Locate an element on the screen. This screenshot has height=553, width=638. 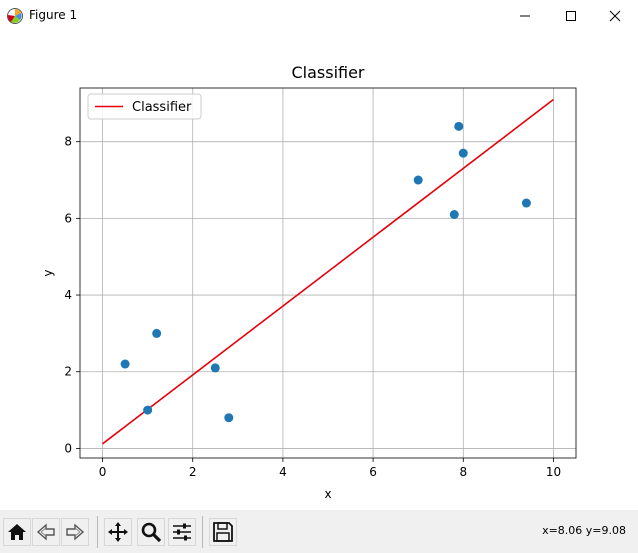
y-tick-label: 6 is located at coordinates (68, 218).